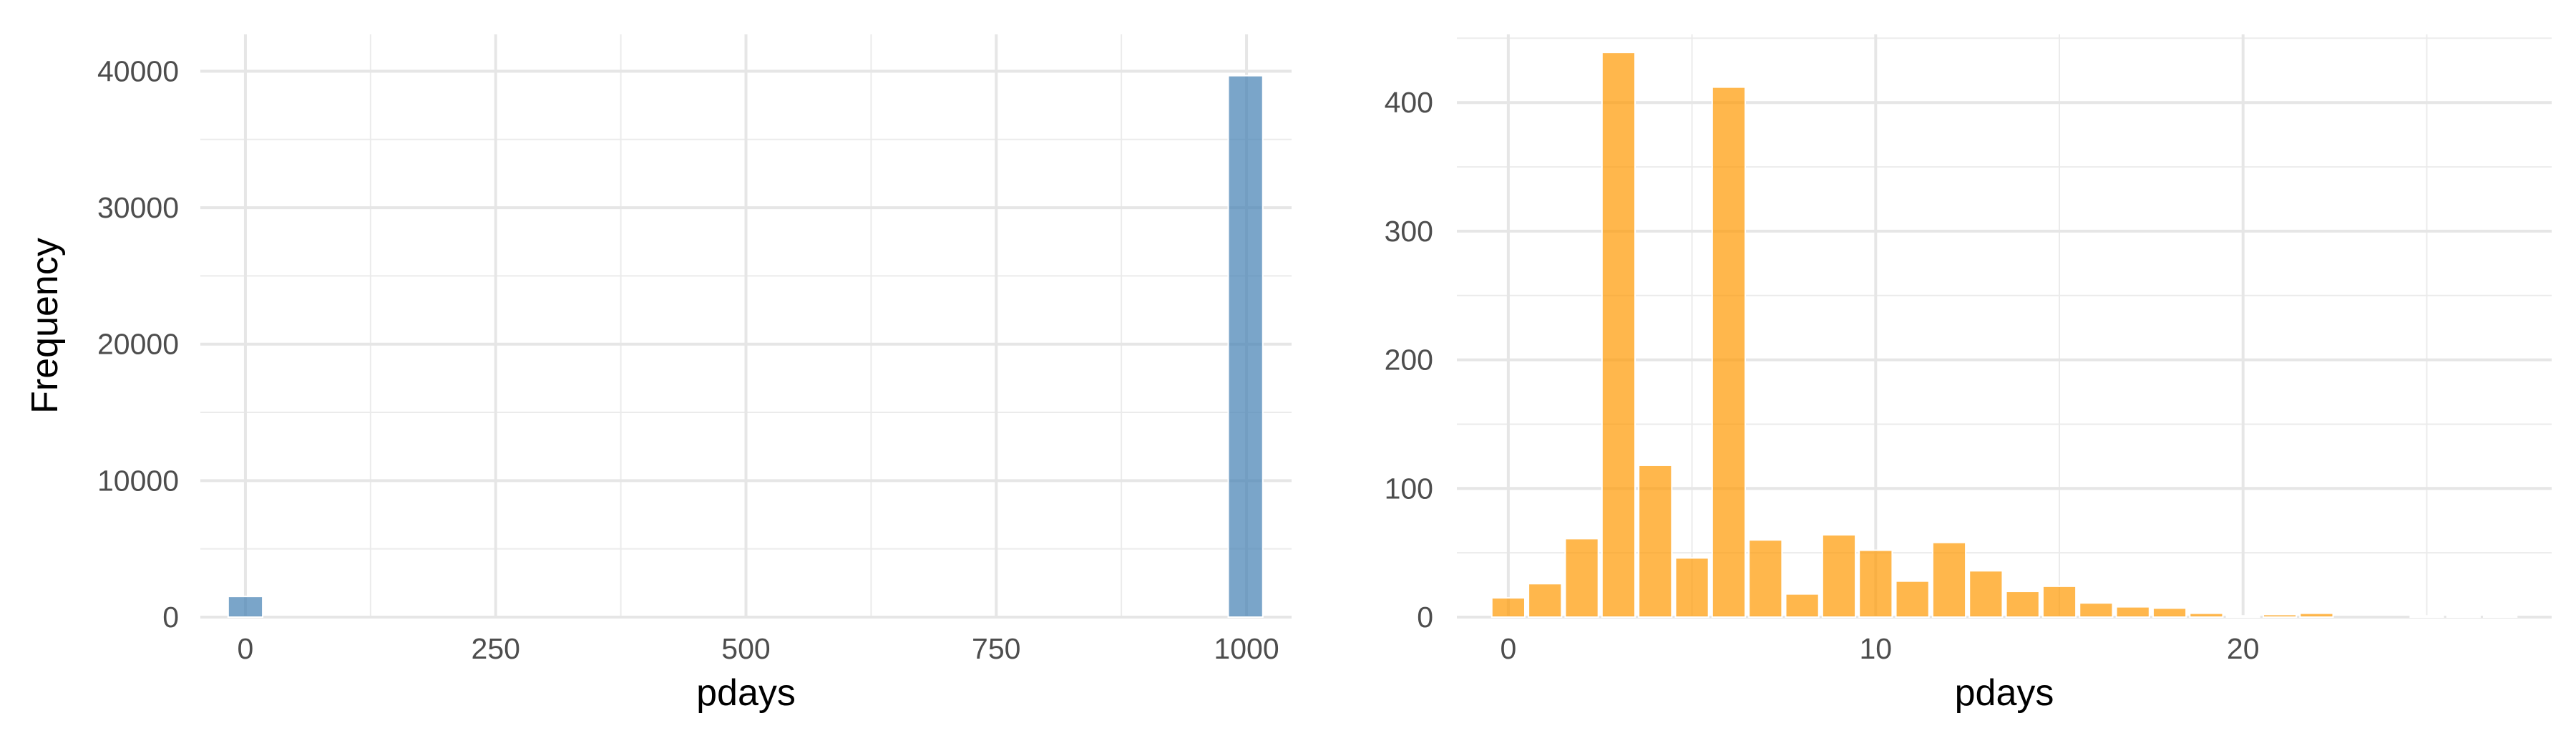 The image size is (2576, 751). I want to click on y-tick-label: 300, so click(1409, 231).